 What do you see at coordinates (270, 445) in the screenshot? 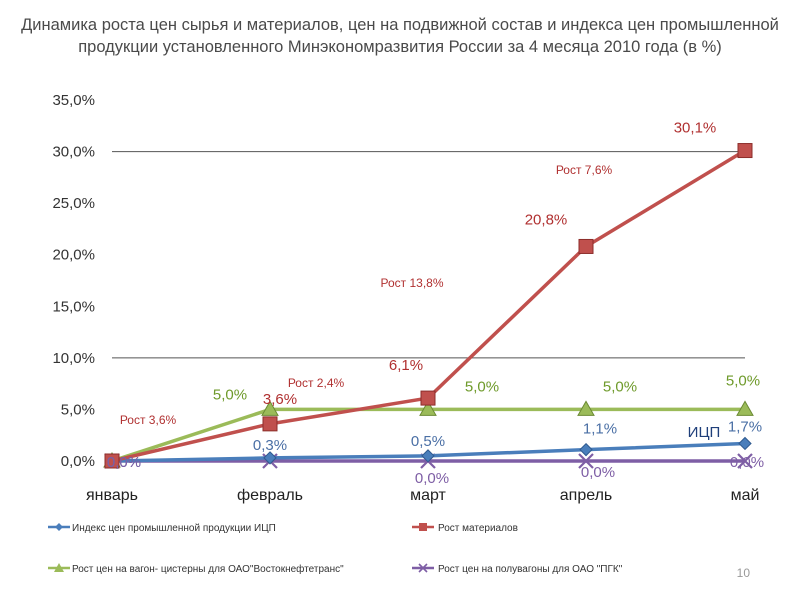
I see `data-label: 0,3%` at bounding box center [270, 445].